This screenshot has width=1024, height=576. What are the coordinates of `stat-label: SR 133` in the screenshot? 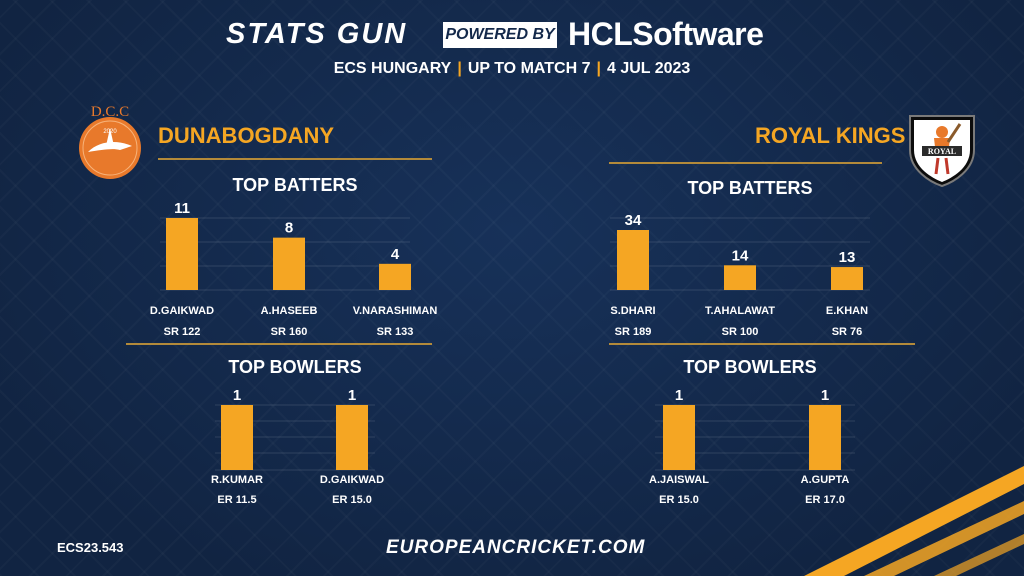 It's located at (395, 332).